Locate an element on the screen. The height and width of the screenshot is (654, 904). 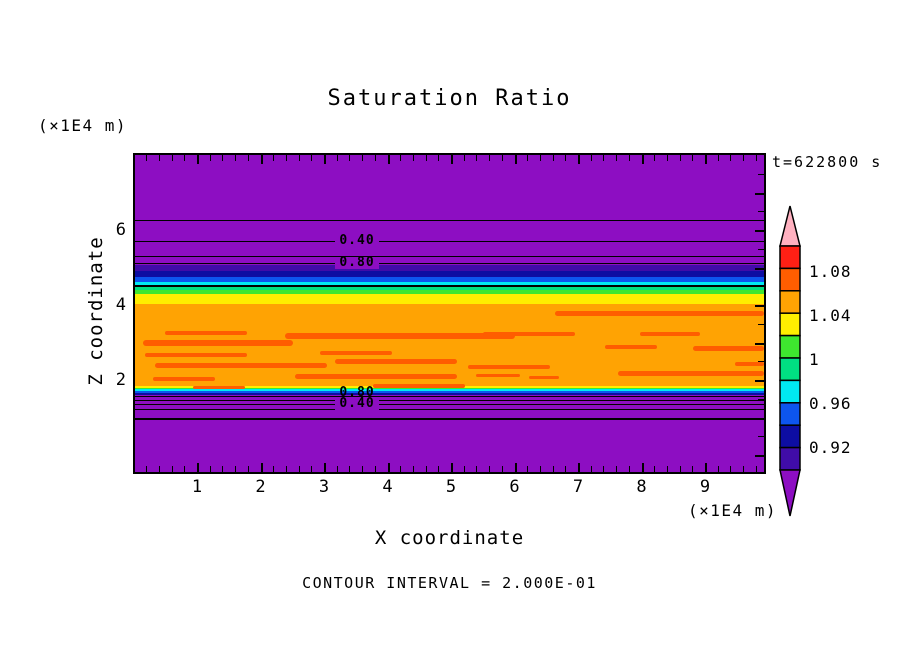
x-axis-label: X coordinate is located at coordinates (449, 538).